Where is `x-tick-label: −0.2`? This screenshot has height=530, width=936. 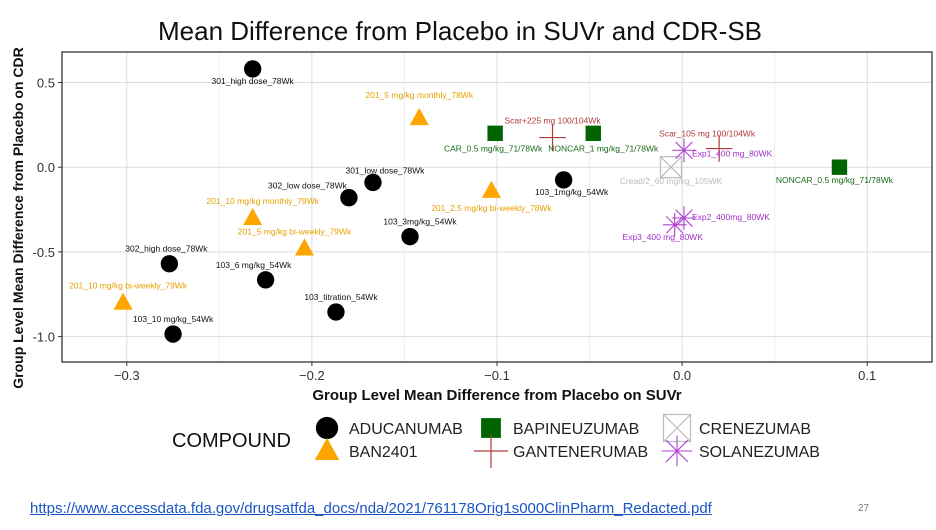 x-tick-label: −0.2 is located at coordinates (312, 375).